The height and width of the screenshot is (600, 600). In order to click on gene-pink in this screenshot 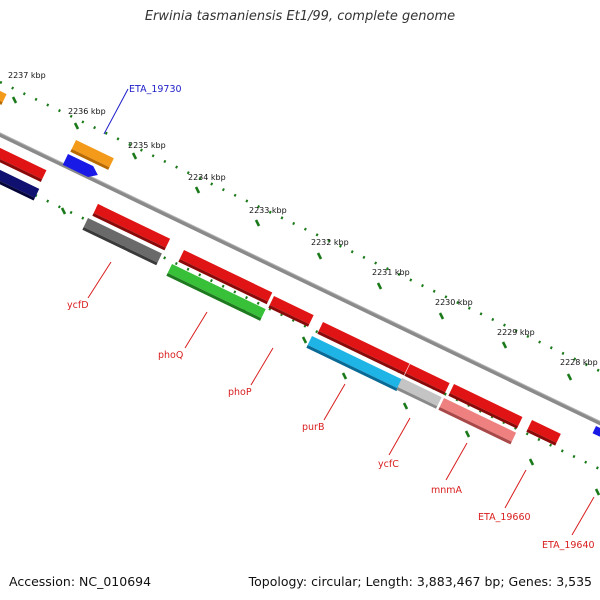, I will do `click(477, 421)`.